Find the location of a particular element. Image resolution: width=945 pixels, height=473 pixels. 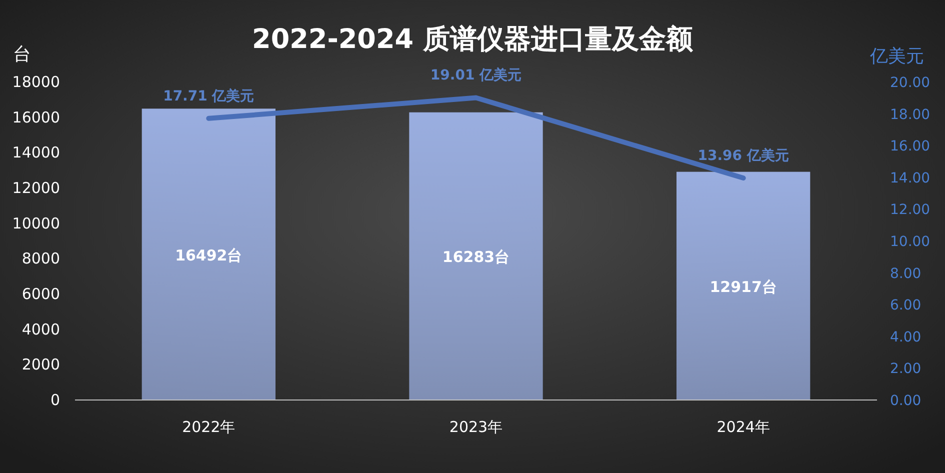

x-tick-label: 2023年 is located at coordinates (476, 427).